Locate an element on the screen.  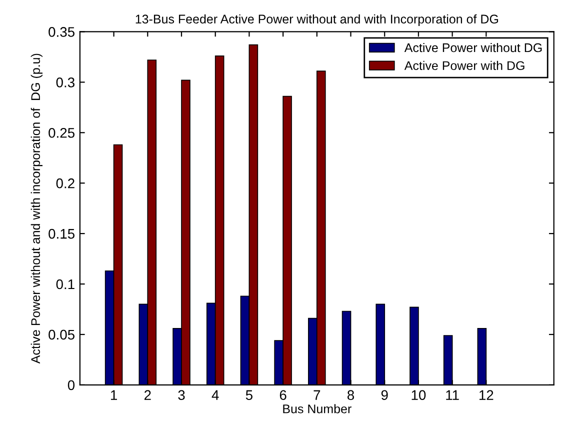
x-tick-label: 6 is located at coordinates (283, 395).